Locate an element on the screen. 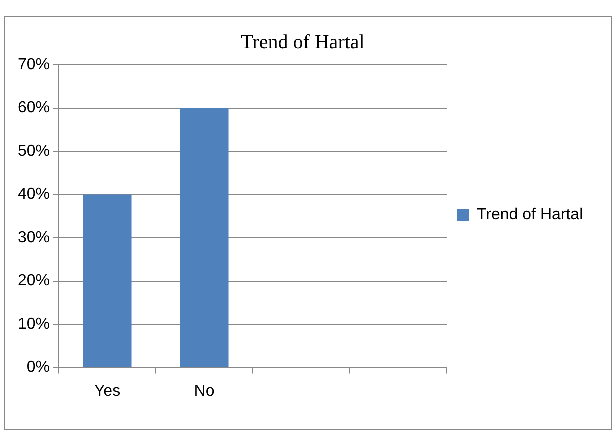 This screenshot has width=616, height=435. x-tick-label: Yes is located at coordinates (107, 391).